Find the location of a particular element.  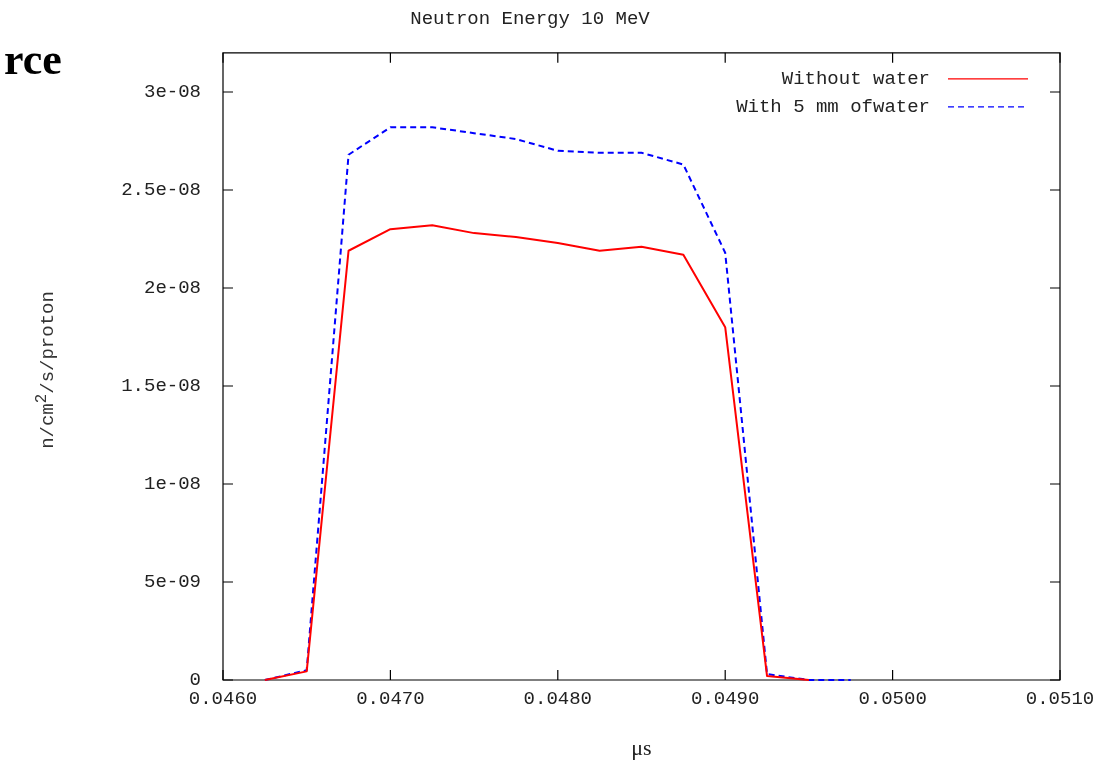

y-tick-label: 2e-08 is located at coordinates (172, 288).